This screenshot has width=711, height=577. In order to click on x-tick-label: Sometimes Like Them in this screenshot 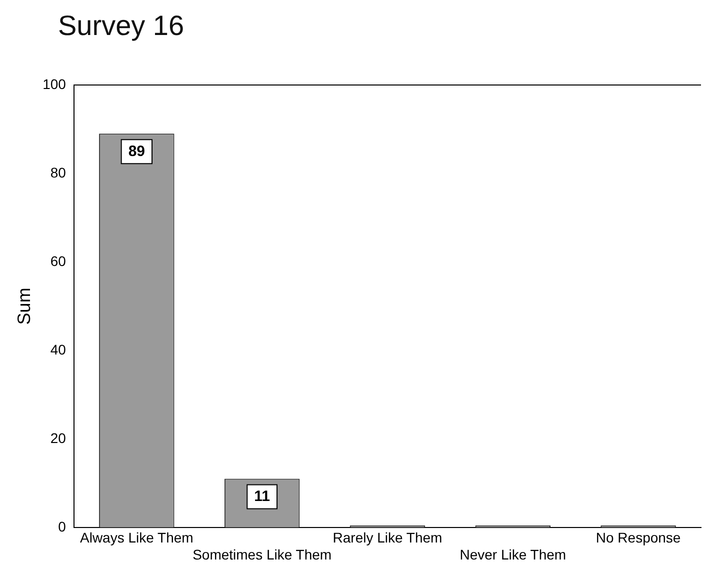, I will do `click(262, 554)`.